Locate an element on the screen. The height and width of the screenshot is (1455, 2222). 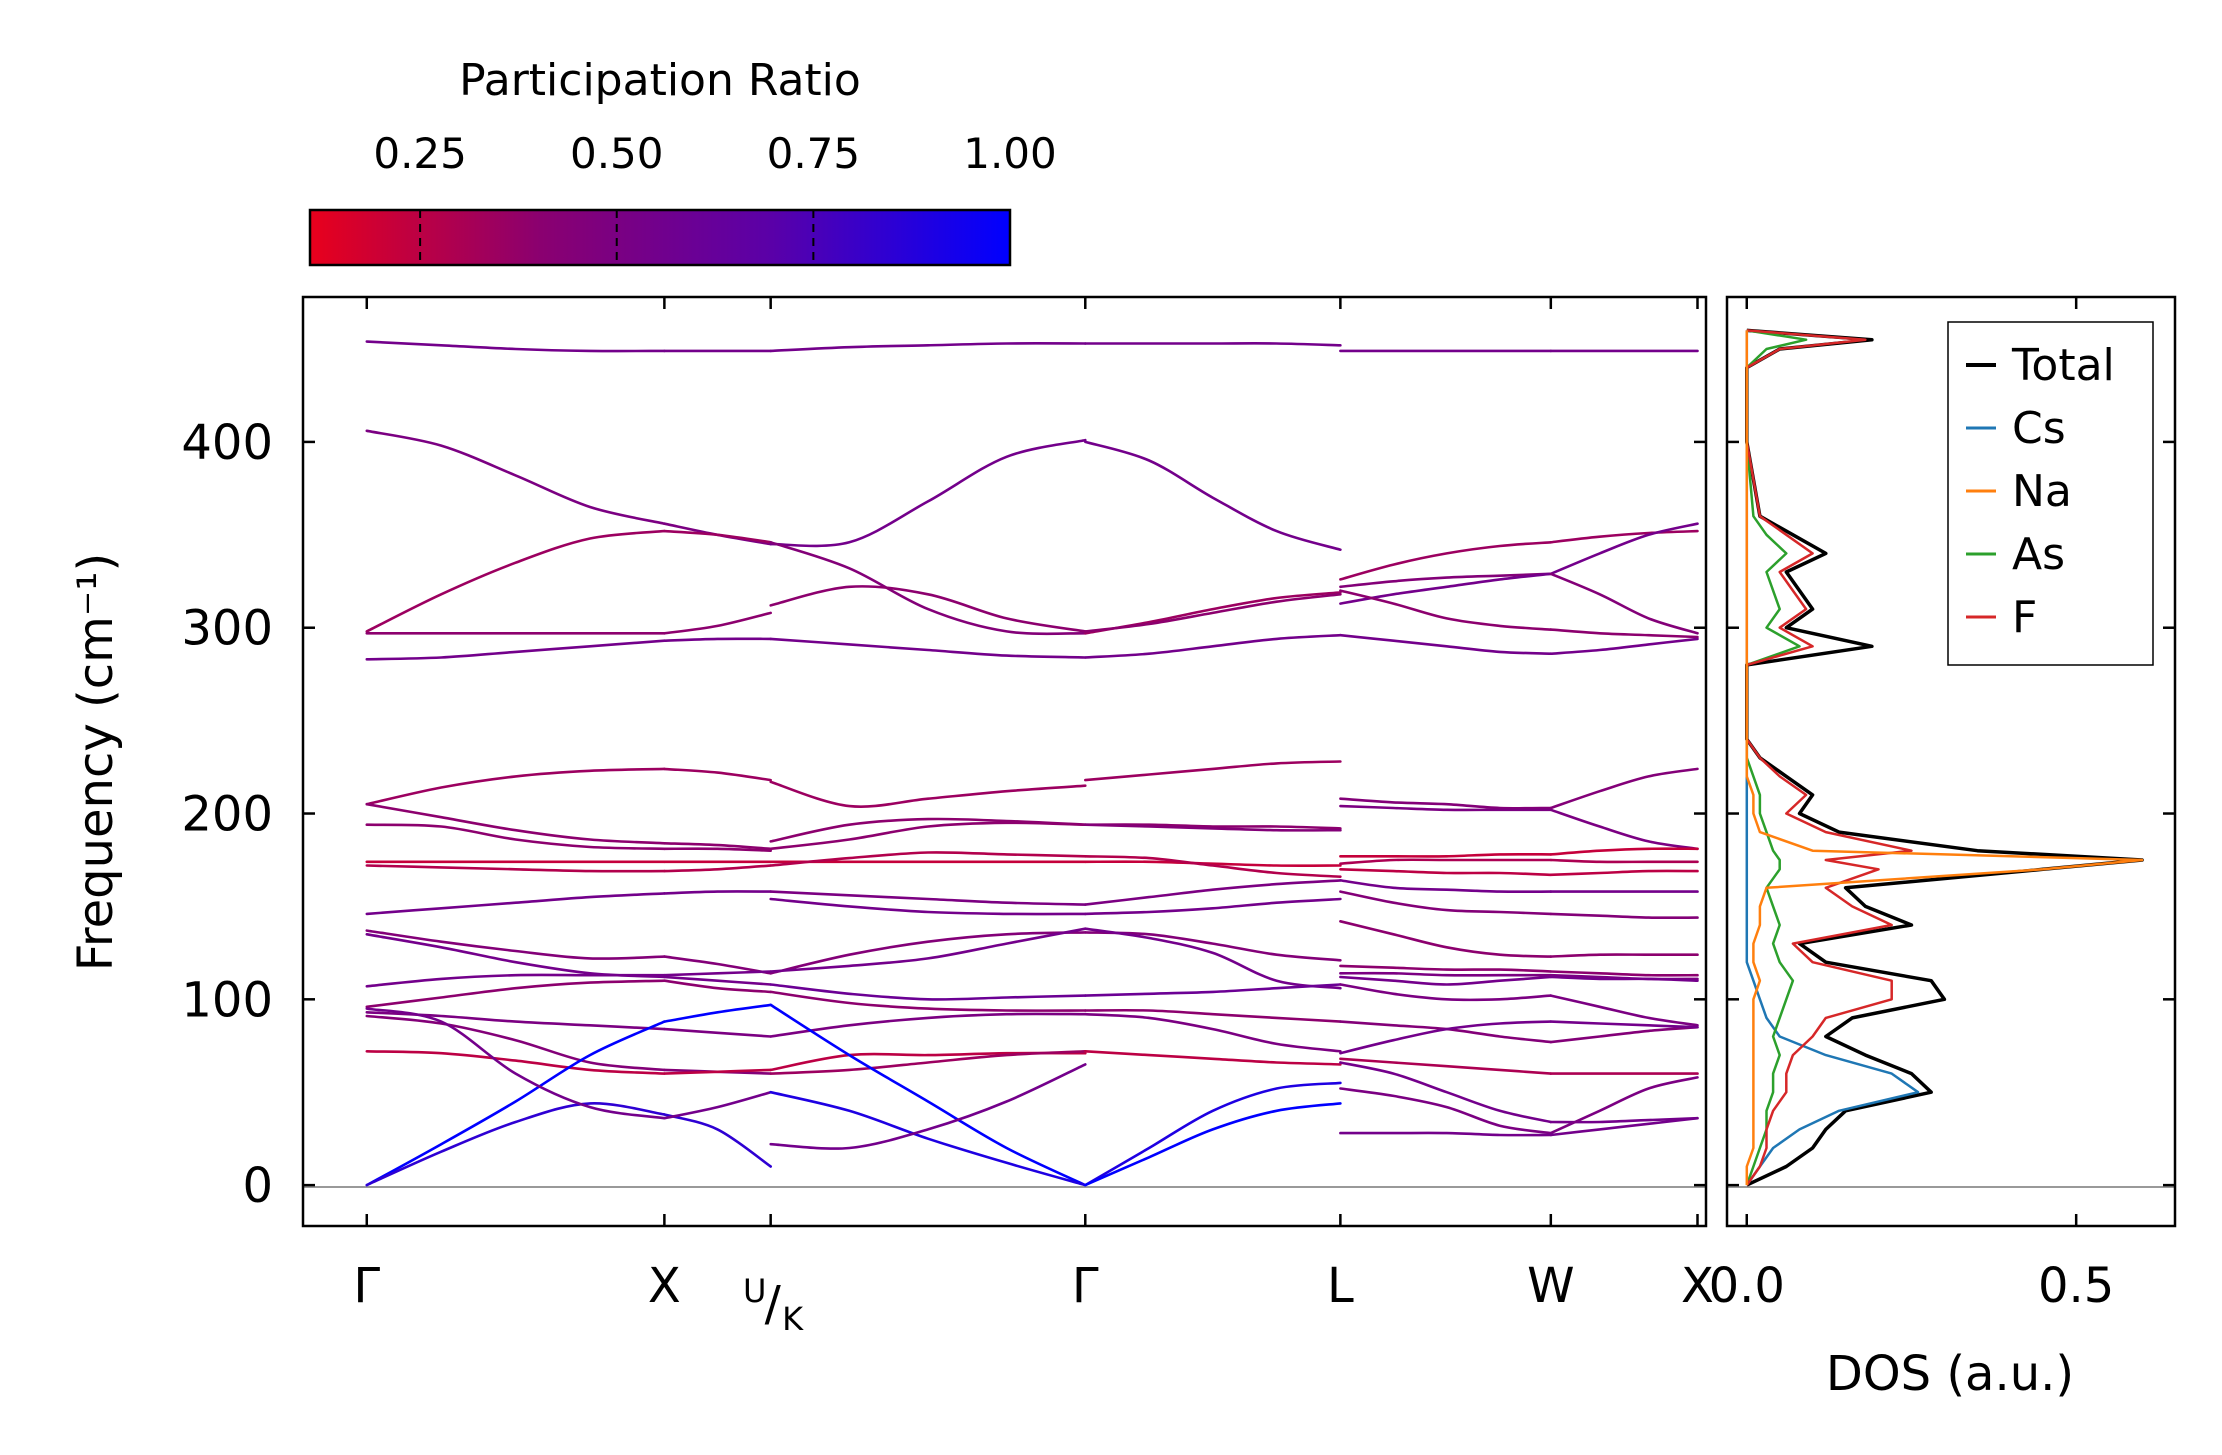
legend-box is located at coordinates (2050, 493).